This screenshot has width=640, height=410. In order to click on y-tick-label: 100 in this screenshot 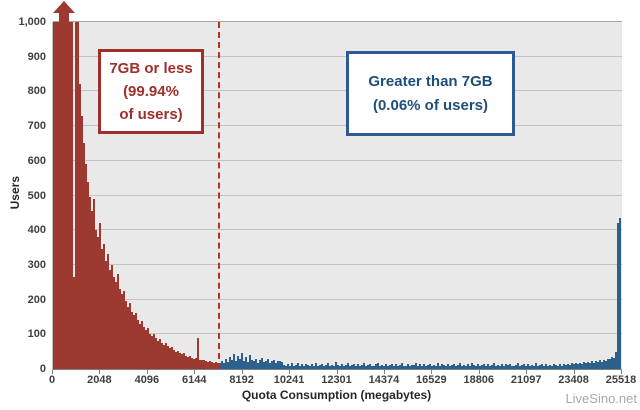, I will do `click(36, 334)`.